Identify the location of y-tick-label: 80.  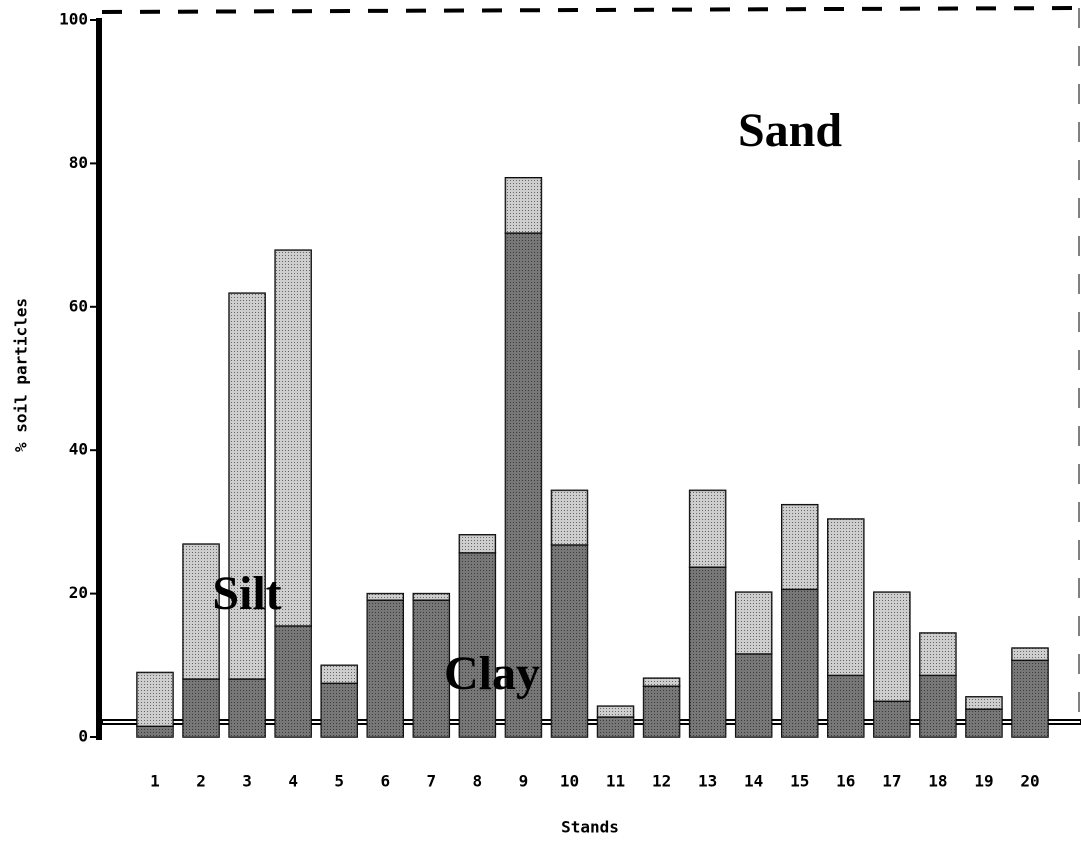
(78, 162).